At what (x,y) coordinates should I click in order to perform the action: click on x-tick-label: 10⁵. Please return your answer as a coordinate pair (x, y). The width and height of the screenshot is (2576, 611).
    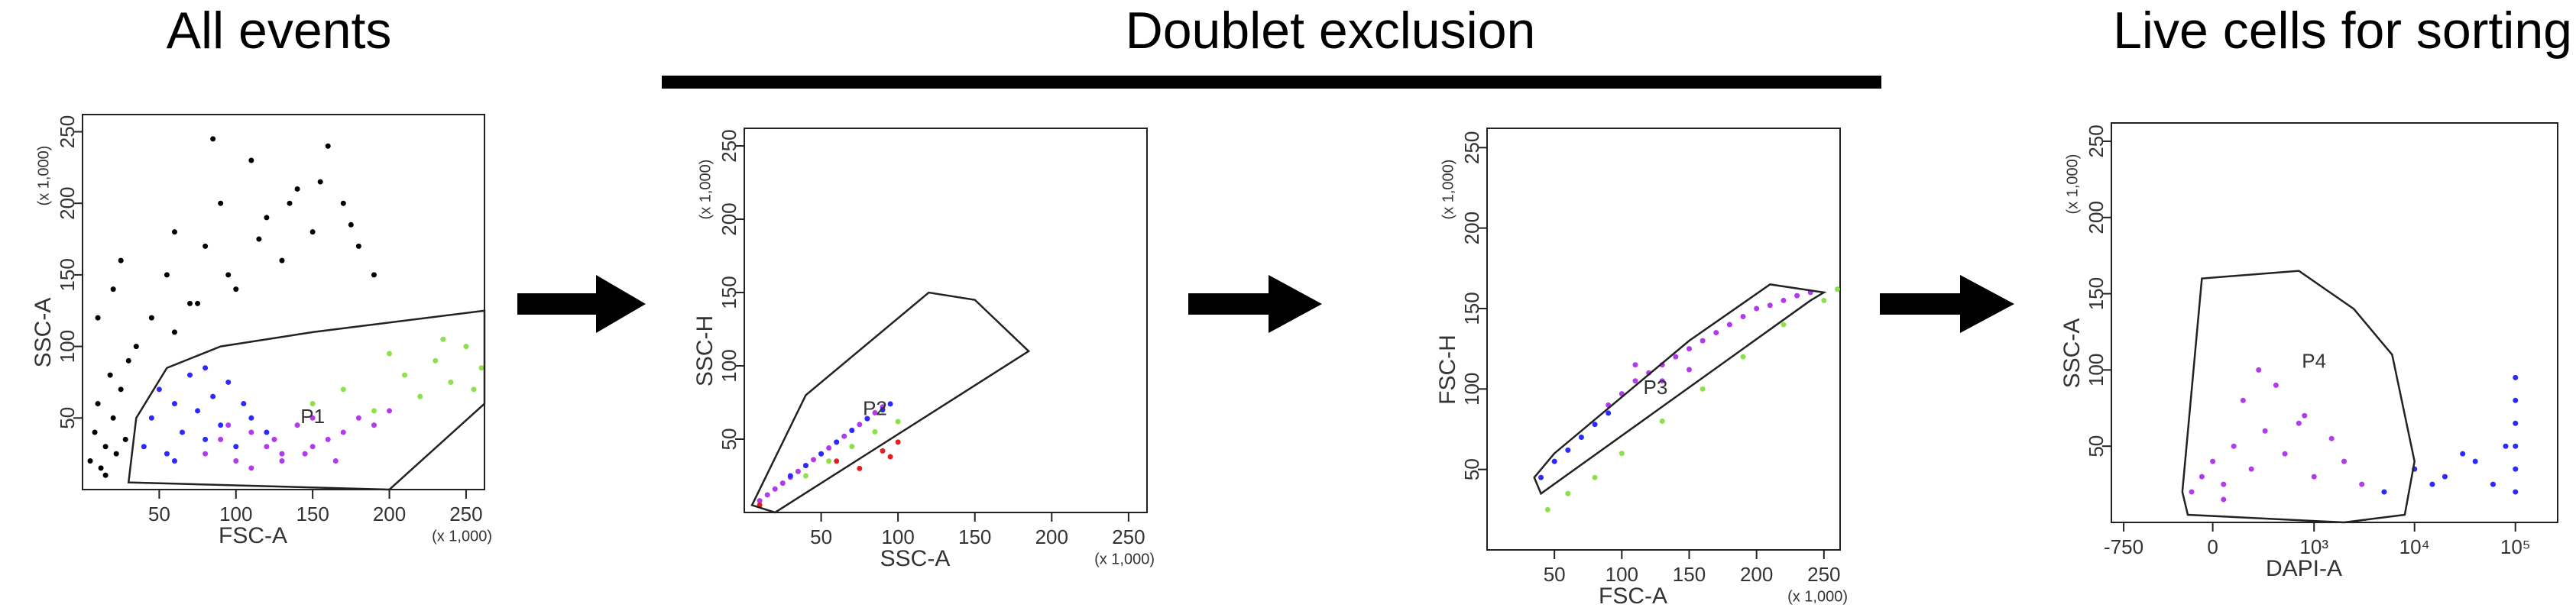
    Looking at the image, I should click on (2515, 547).